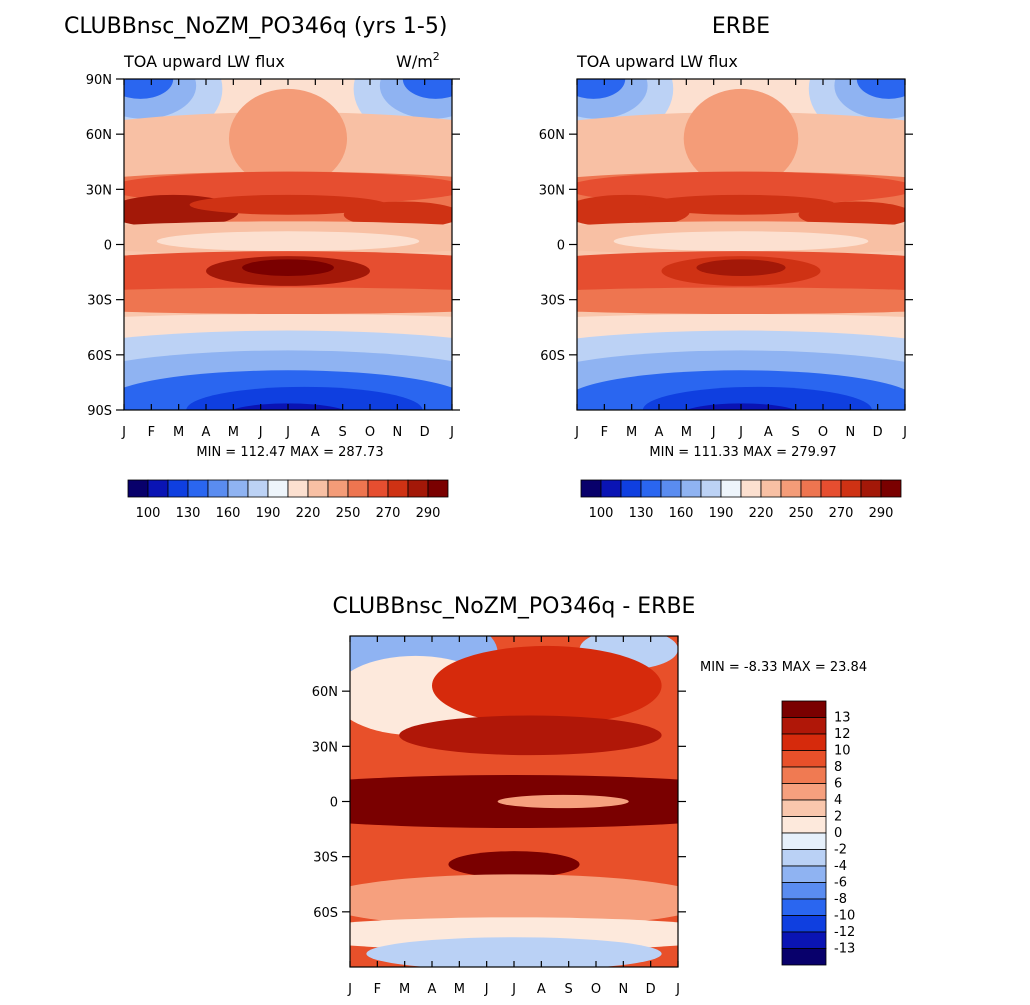 The height and width of the screenshot is (1005, 1030). What do you see at coordinates (838, 767) in the screenshot?
I see `colorbar-label: 8` at bounding box center [838, 767].